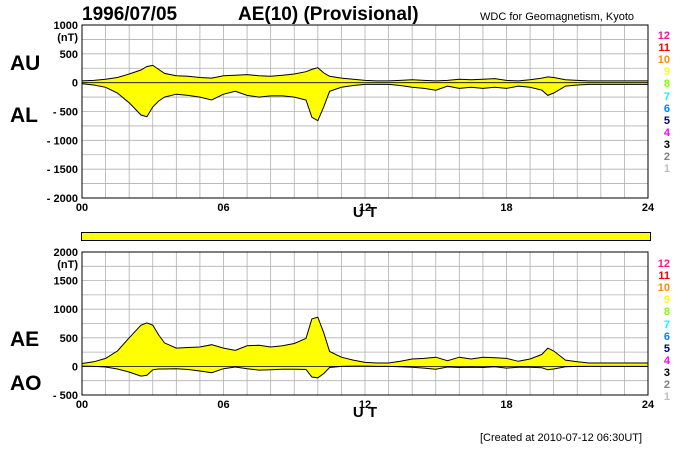  What do you see at coordinates (364, 340) in the screenshot?
I see `series-line-ae` at bounding box center [364, 340].